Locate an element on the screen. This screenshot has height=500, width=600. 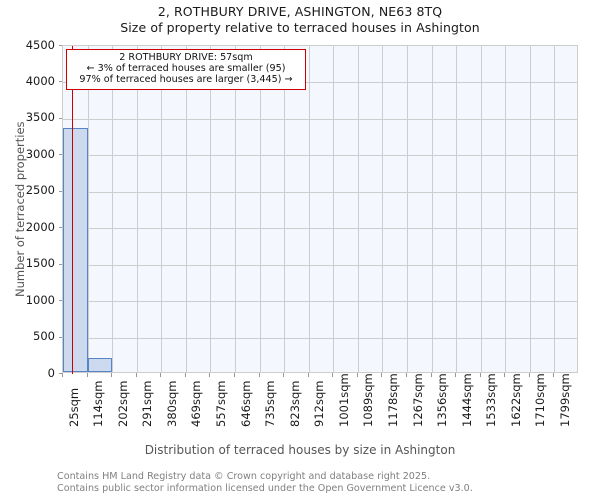
y-axis-tick-label: 2000 is located at coordinates (40, 226).